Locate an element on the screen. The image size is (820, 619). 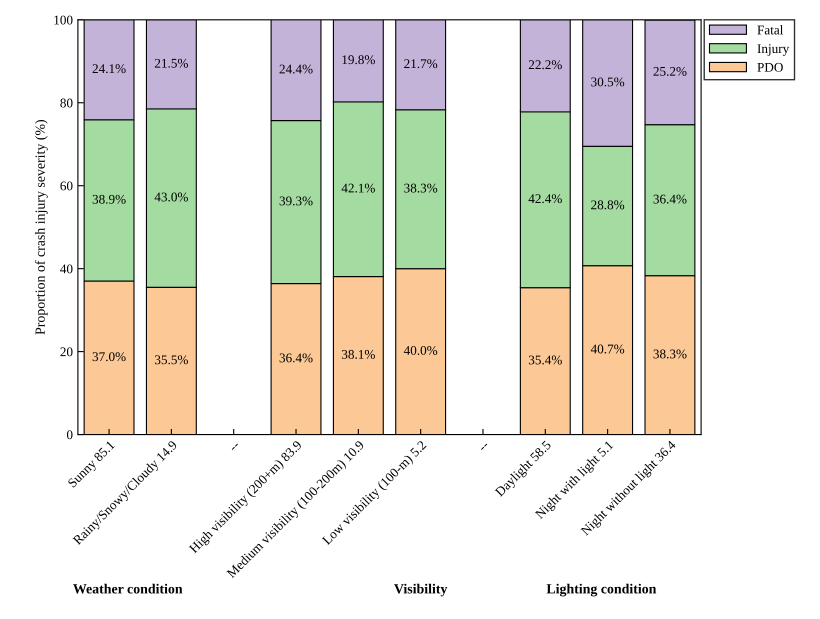
data-label: 35.5% is located at coordinates (171, 359).